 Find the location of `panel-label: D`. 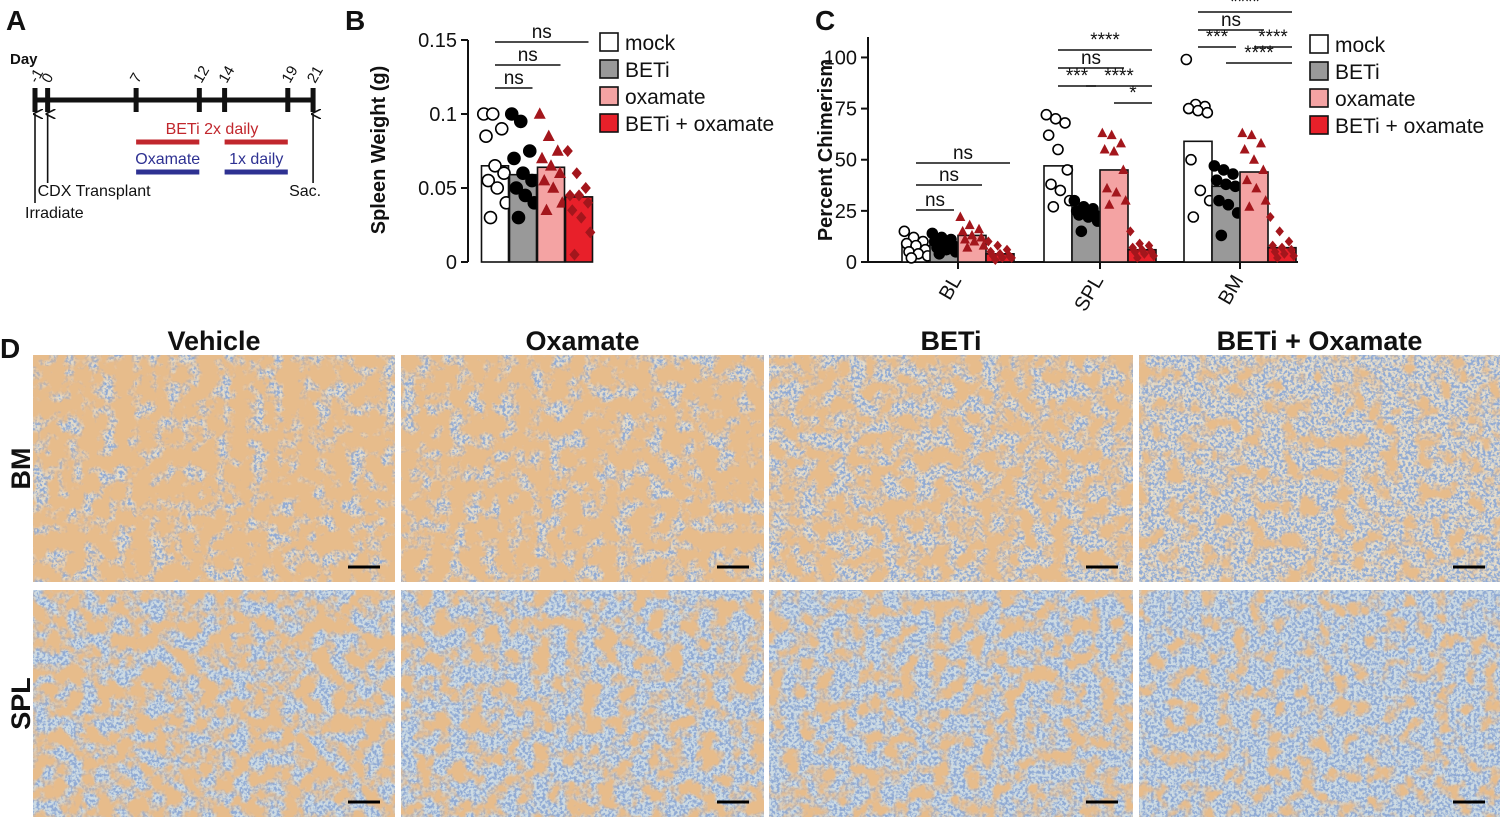

panel-label: D is located at coordinates (10, 348).